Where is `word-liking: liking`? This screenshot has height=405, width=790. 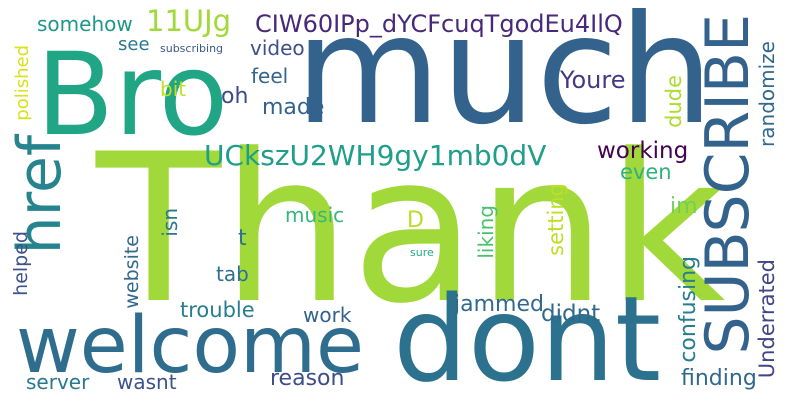 word-liking: liking is located at coordinates (486, 232).